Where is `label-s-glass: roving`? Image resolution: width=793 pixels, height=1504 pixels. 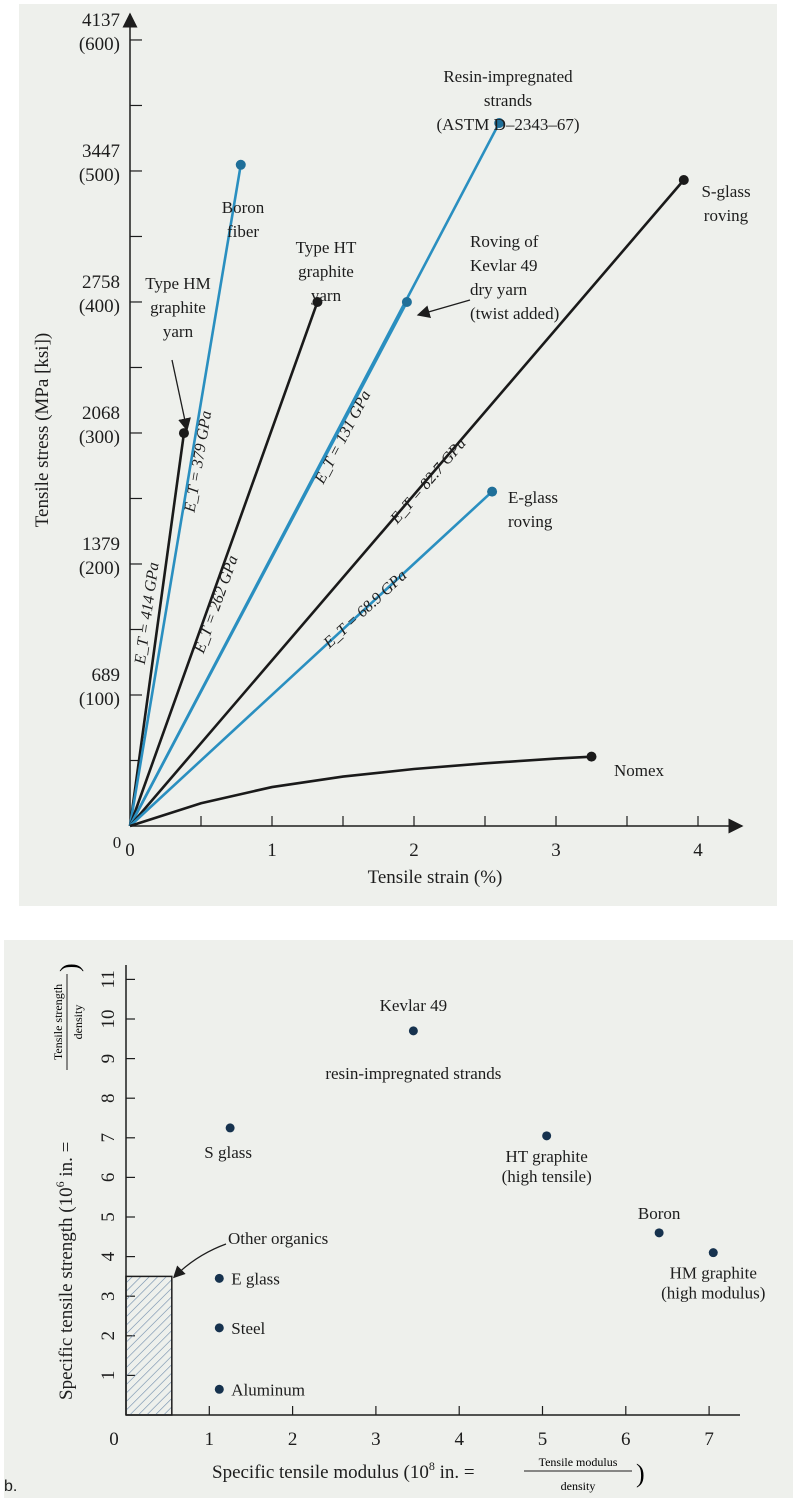
label-s-glass: roving is located at coordinates (726, 215).